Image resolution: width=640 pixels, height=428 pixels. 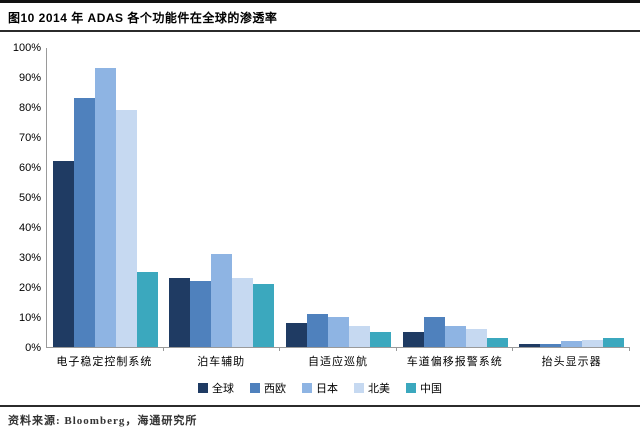 What do you see at coordinates (551, 345) in the screenshot?
I see `bar-series-西欧-cat-5` at bounding box center [551, 345].